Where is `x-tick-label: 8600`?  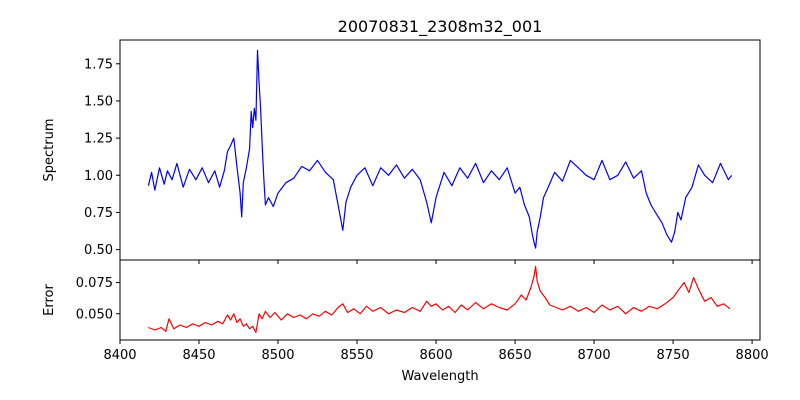 x-tick-label: 8600 is located at coordinates (436, 355).